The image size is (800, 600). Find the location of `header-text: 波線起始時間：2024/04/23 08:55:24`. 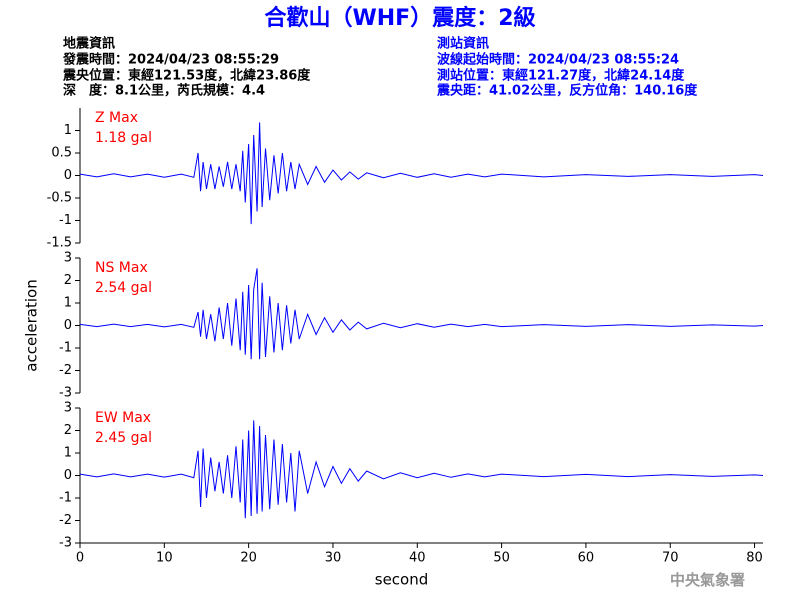

header-text: 波線起始時間：2024/04/23 08:55:24 is located at coordinates (558, 60).